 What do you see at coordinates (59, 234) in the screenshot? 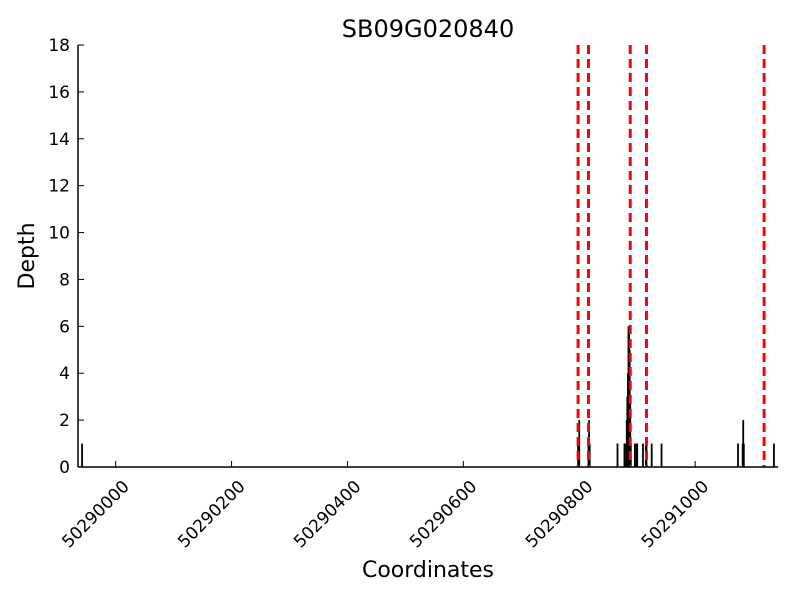
I see `y-tick-label: 10` at bounding box center [59, 234].